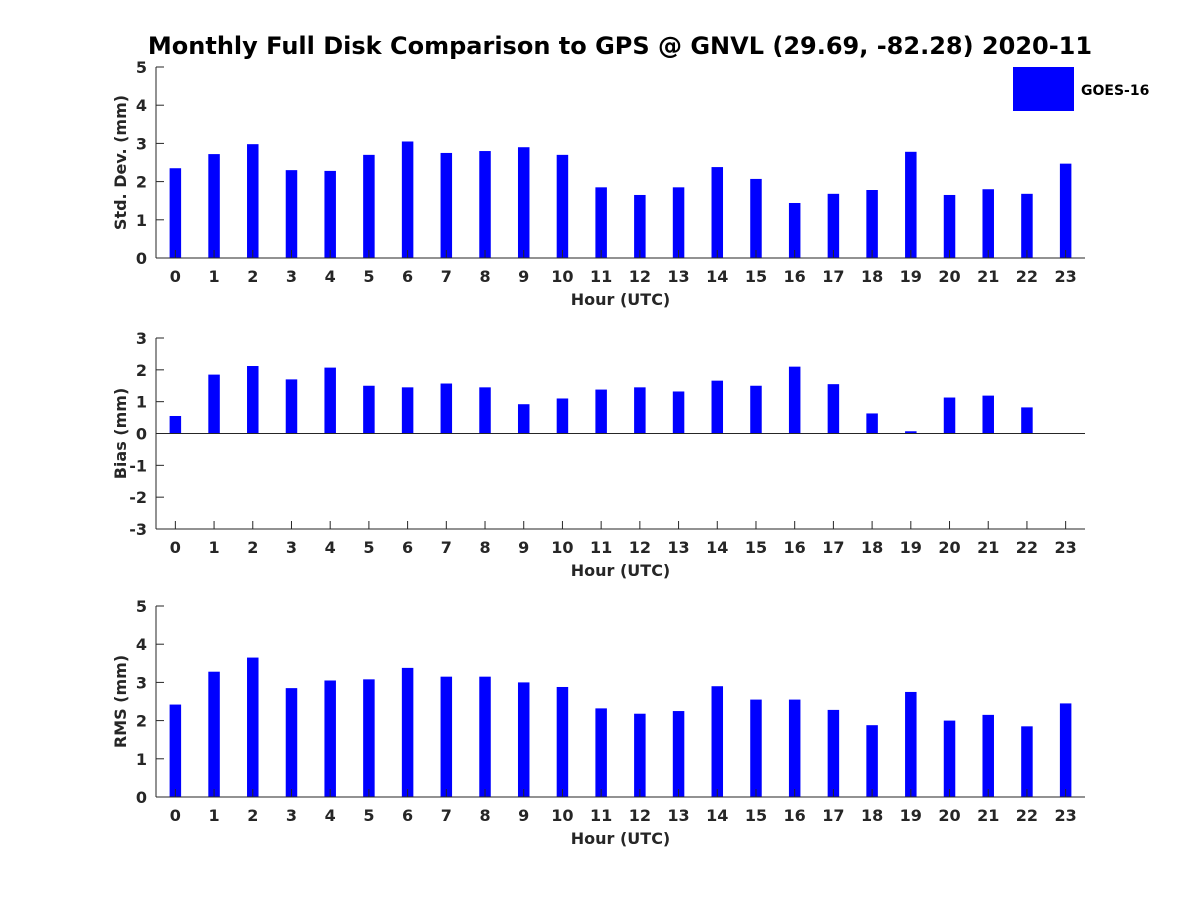  Describe the element at coordinates (640, 547) in the screenshot. I see `x-tick-label: 12` at that location.